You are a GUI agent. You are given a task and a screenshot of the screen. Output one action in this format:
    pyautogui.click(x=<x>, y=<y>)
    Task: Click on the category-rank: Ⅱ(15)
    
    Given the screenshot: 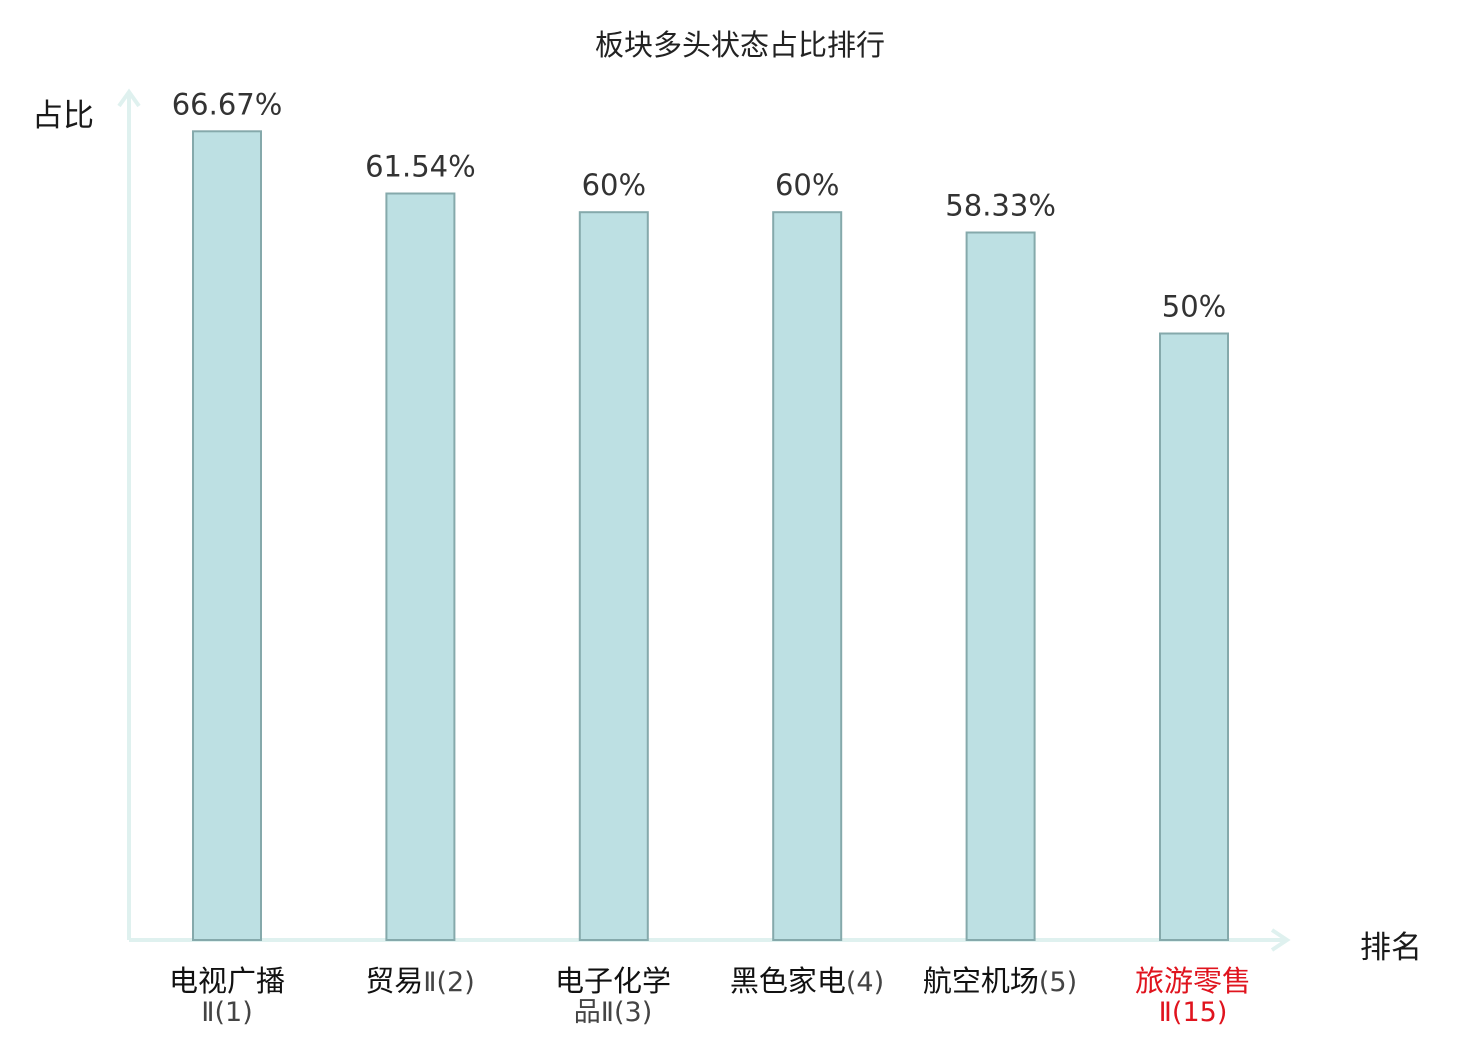 What is the action you would take?
    pyautogui.click(x=1193, y=1012)
    